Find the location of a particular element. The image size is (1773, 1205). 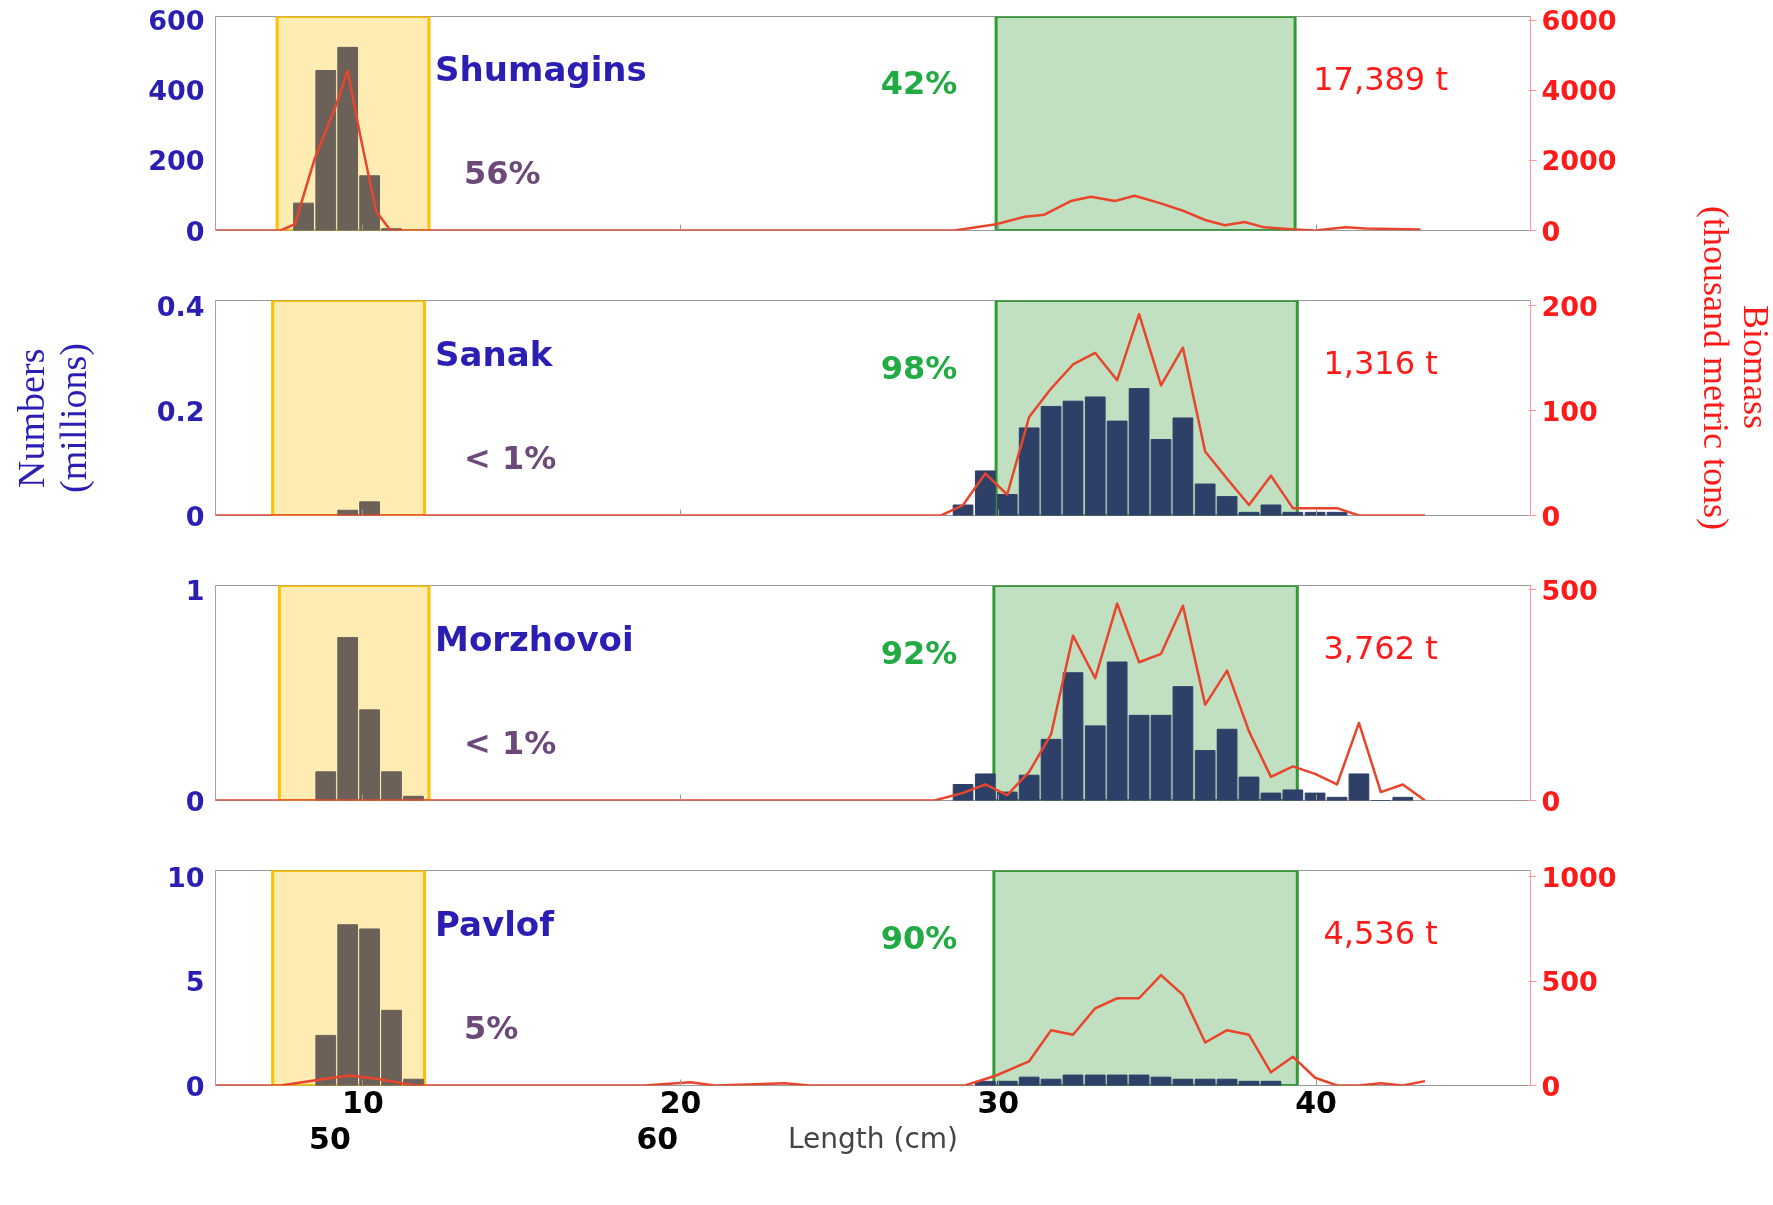

y2-tick-label: 200 is located at coordinates (1569, 306).